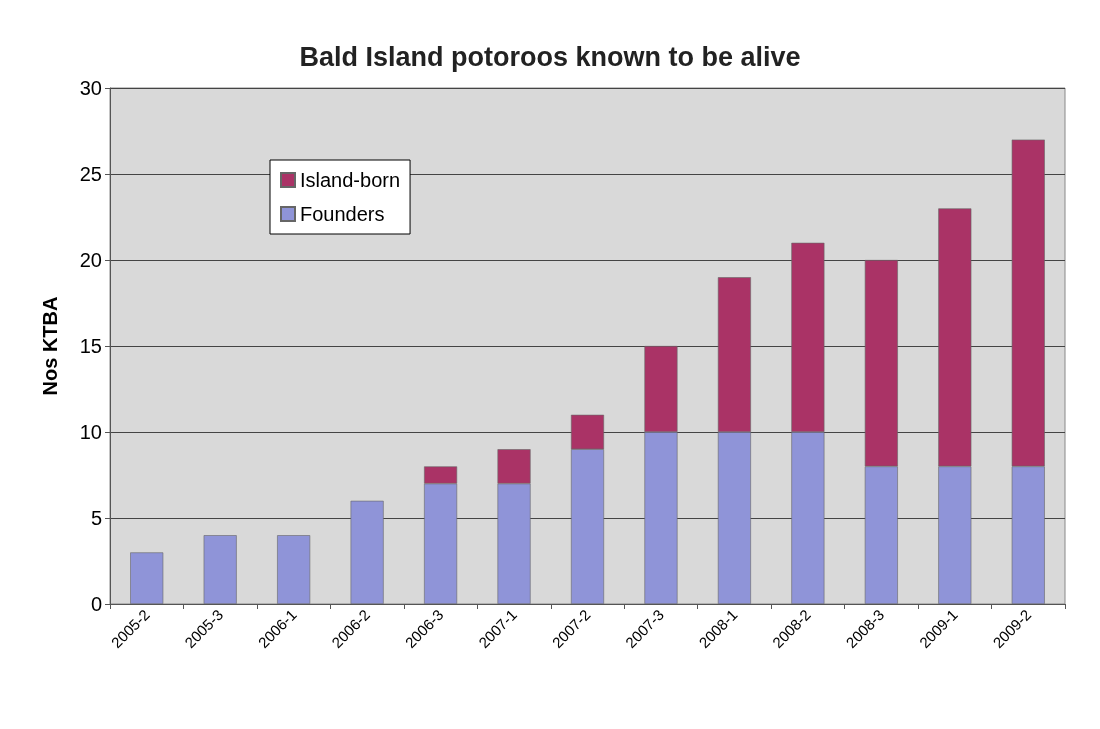  Describe the element at coordinates (90, 432) in the screenshot. I see `y-tick-label: 10` at that location.